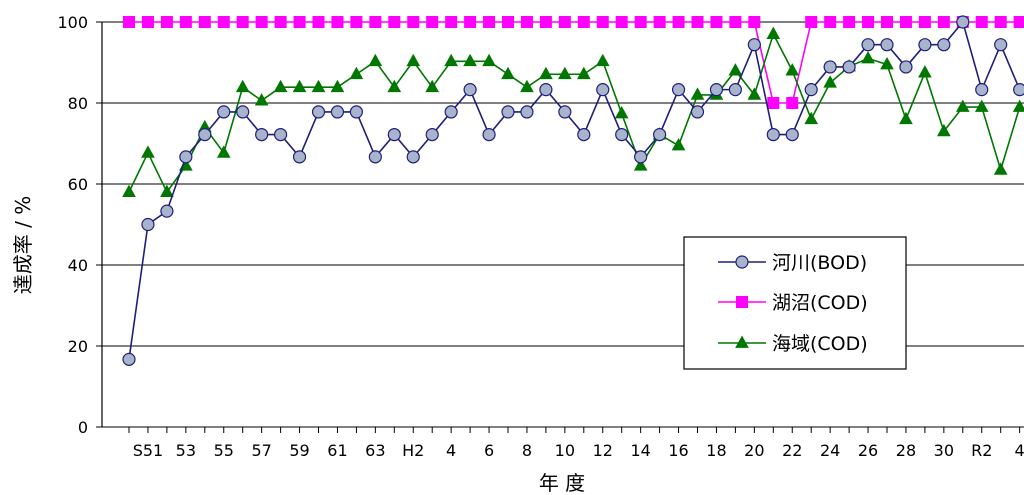 The image size is (1024, 495). Describe the element at coordinates (527, 450) in the screenshot. I see `x-tick-label: 8` at that location.